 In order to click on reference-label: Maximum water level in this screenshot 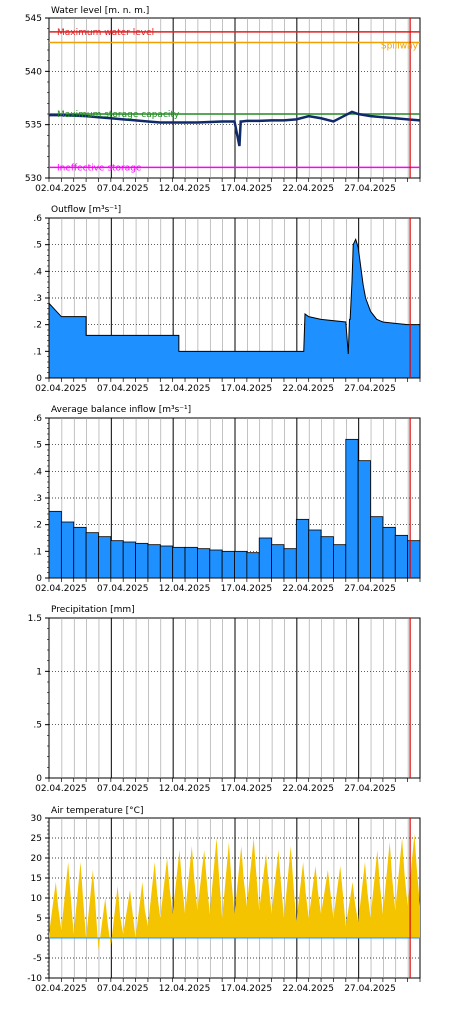, I will do `click(105, 33)`.